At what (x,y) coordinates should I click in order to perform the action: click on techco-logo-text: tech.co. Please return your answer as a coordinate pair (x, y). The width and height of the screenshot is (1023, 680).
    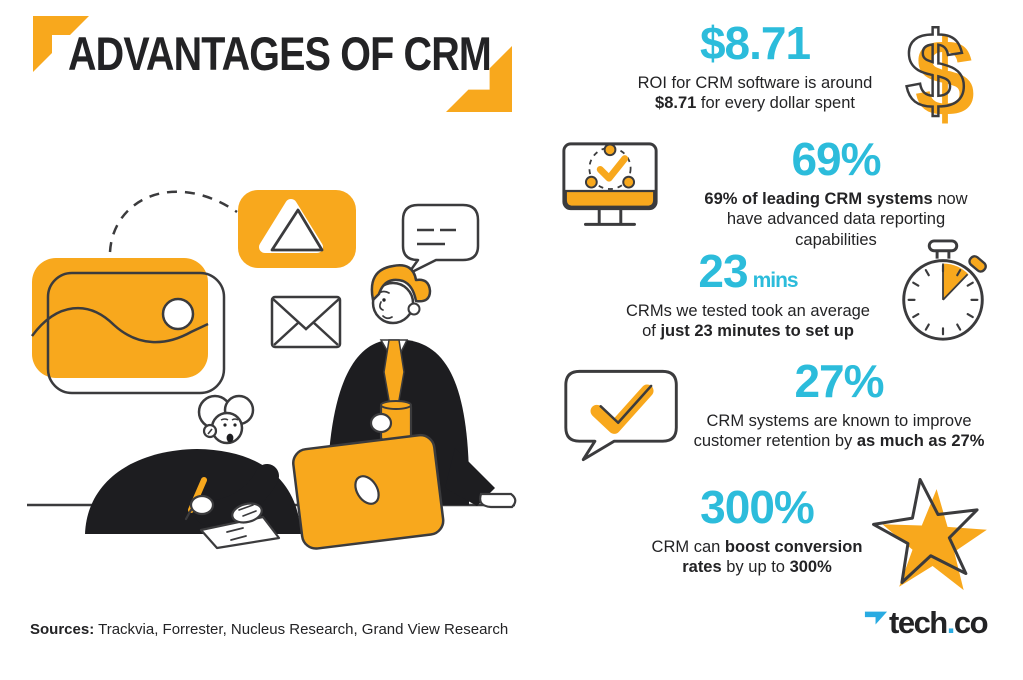
    Looking at the image, I should click on (939, 622).